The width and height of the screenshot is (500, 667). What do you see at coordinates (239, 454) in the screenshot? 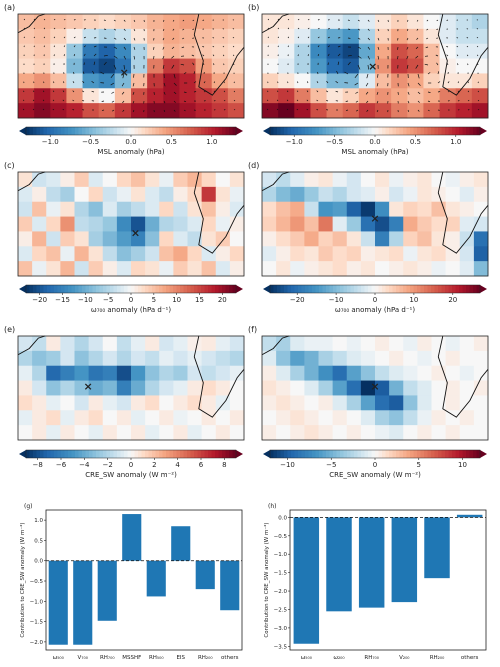
I see `colorbar-extend-high` at bounding box center [239, 454].